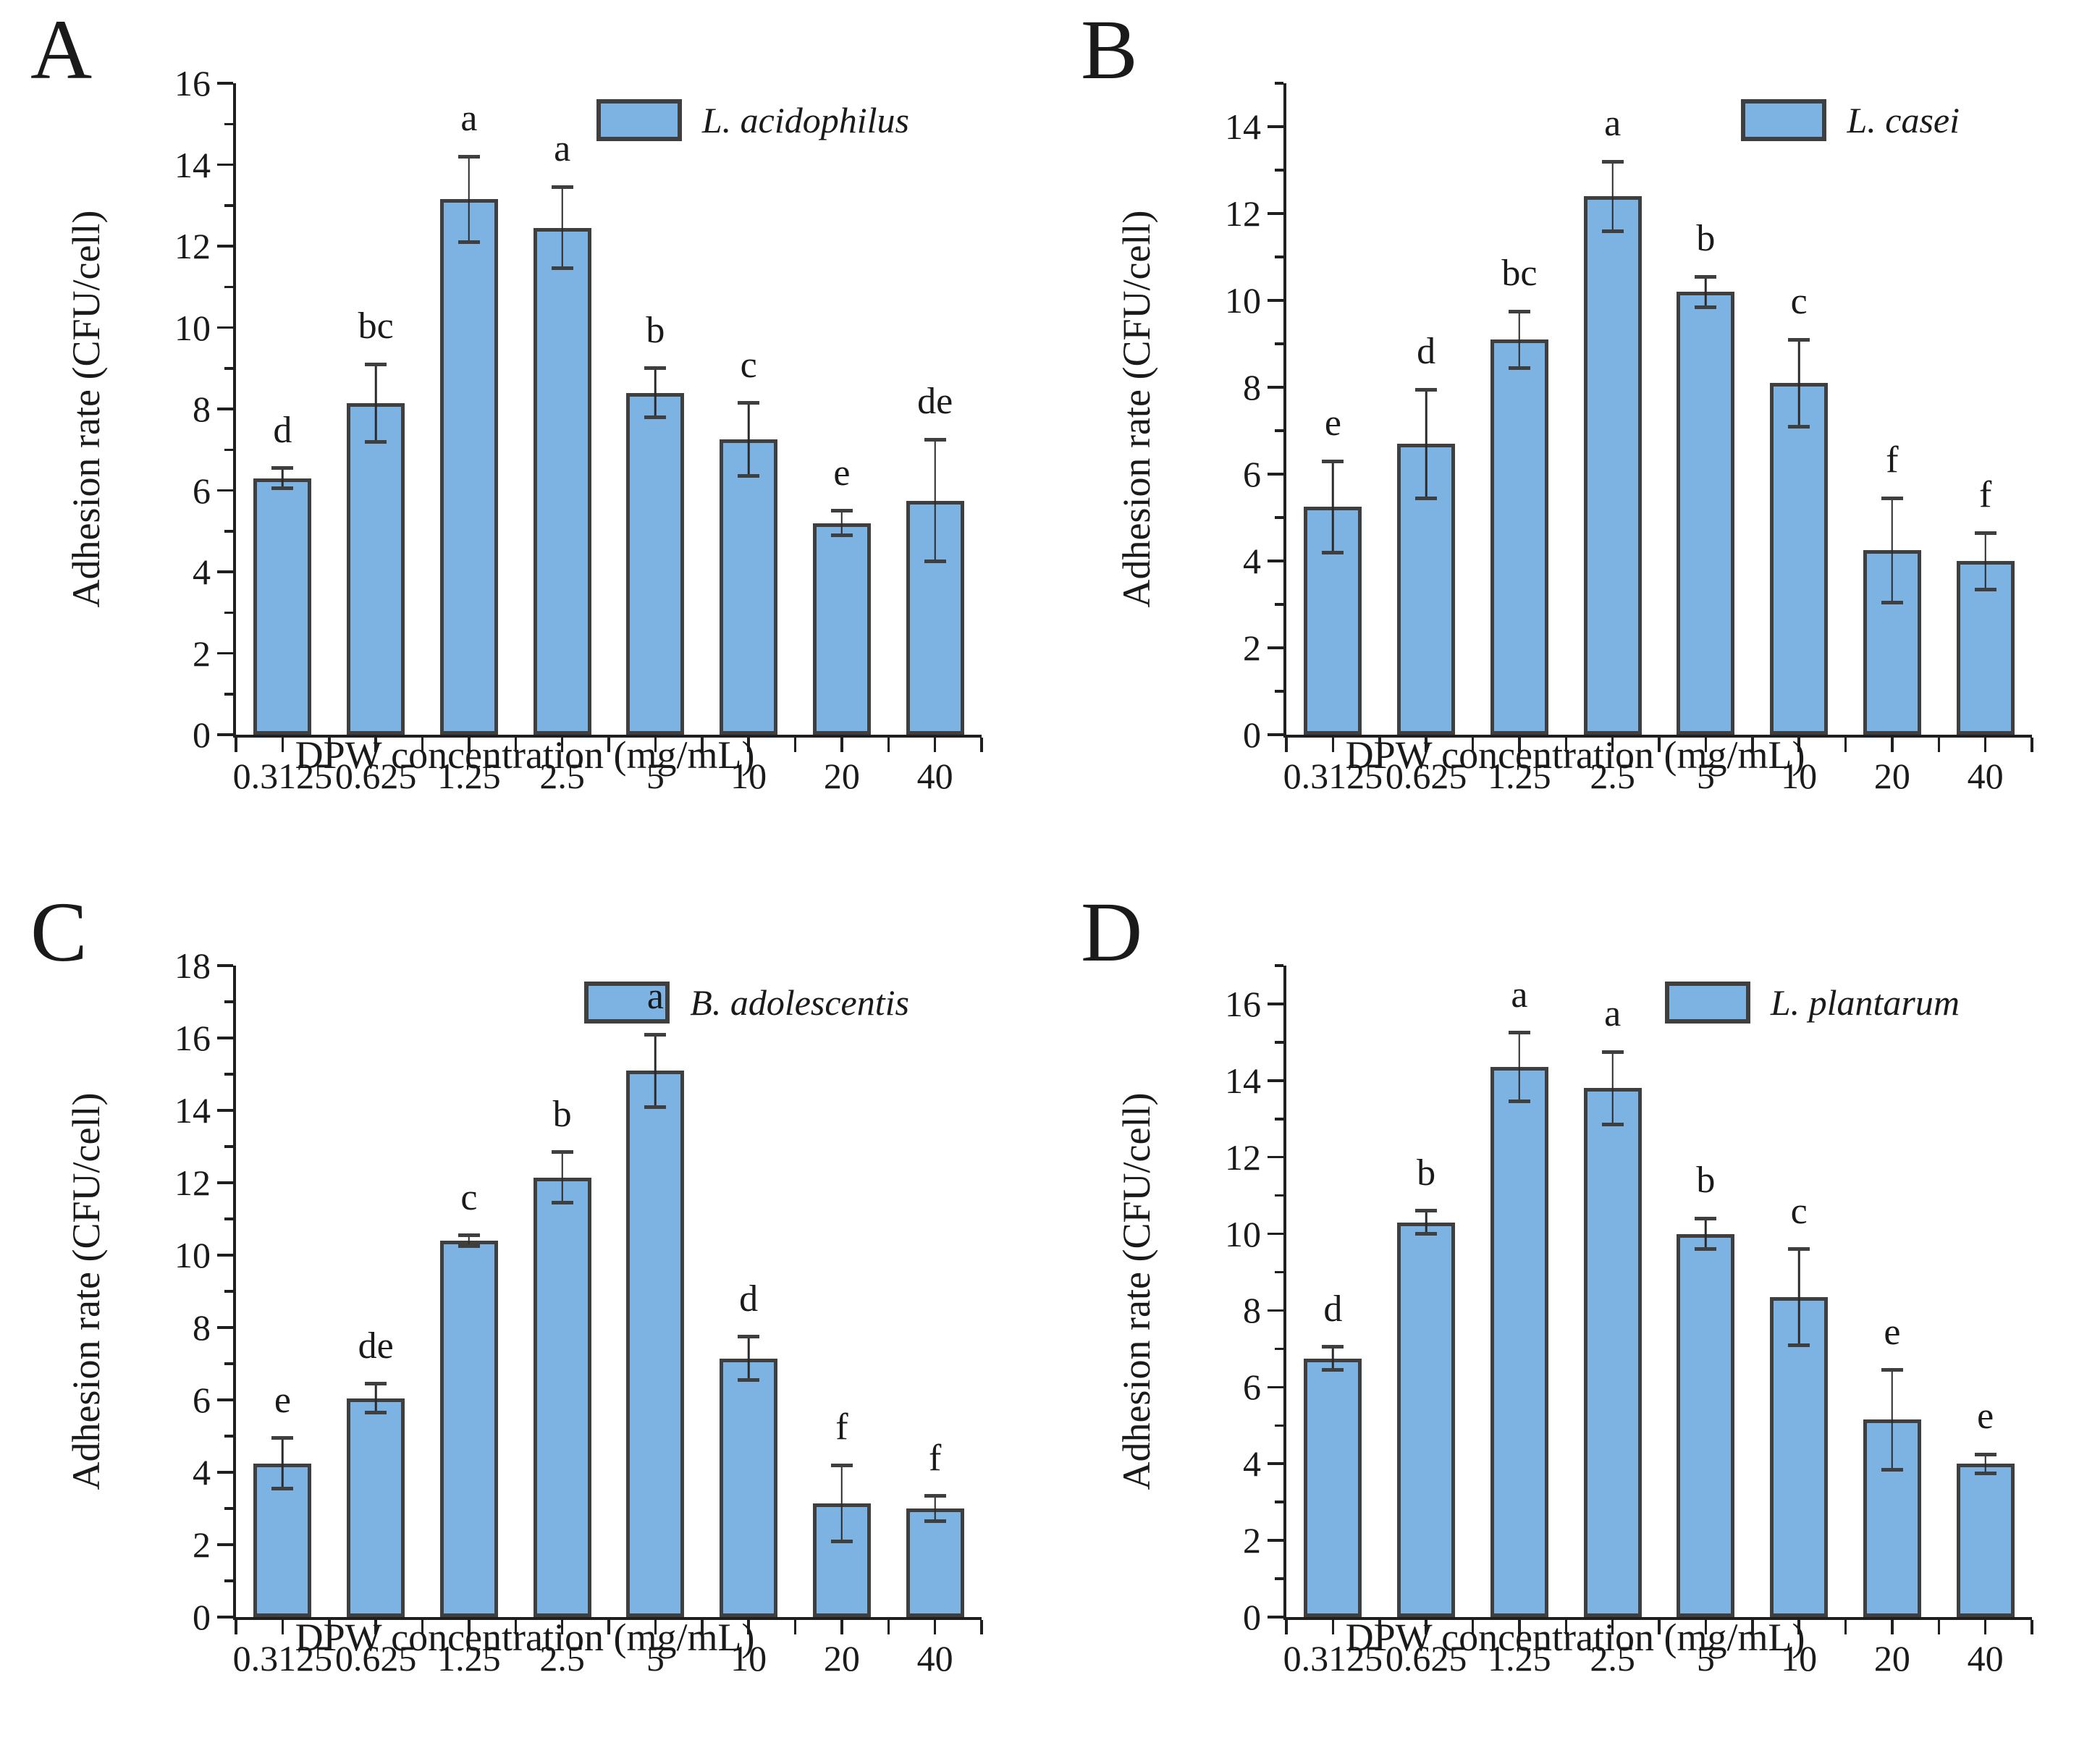 Image resolution: width=2100 pixels, height=1764 pixels. What do you see at coordinates (1112, 932) in the screenshot?
I see `panel-d-letter: D` at bounding box center [1112, 932].